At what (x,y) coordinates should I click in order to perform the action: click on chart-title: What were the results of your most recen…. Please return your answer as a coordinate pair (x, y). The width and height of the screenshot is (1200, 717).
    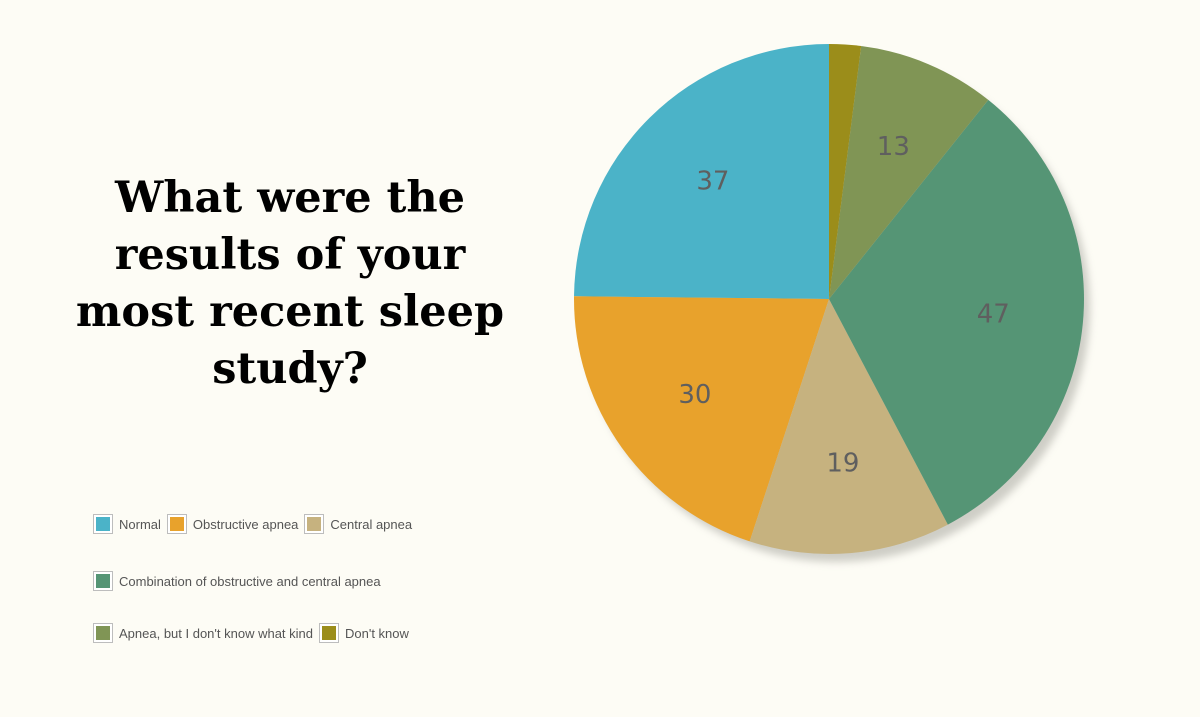
    Looking at the image, I should click on (290, 283).